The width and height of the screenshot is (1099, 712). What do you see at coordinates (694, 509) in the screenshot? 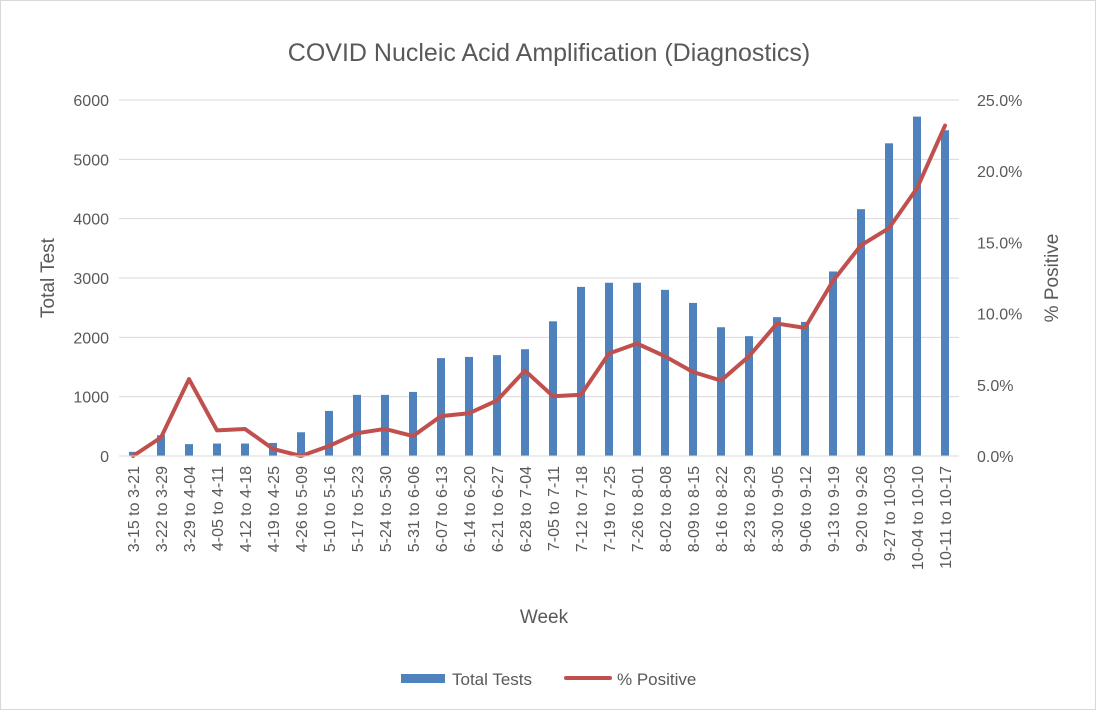
I see `x-tick-label: 8-09 to 8-15` at bounding box center [694, 509].